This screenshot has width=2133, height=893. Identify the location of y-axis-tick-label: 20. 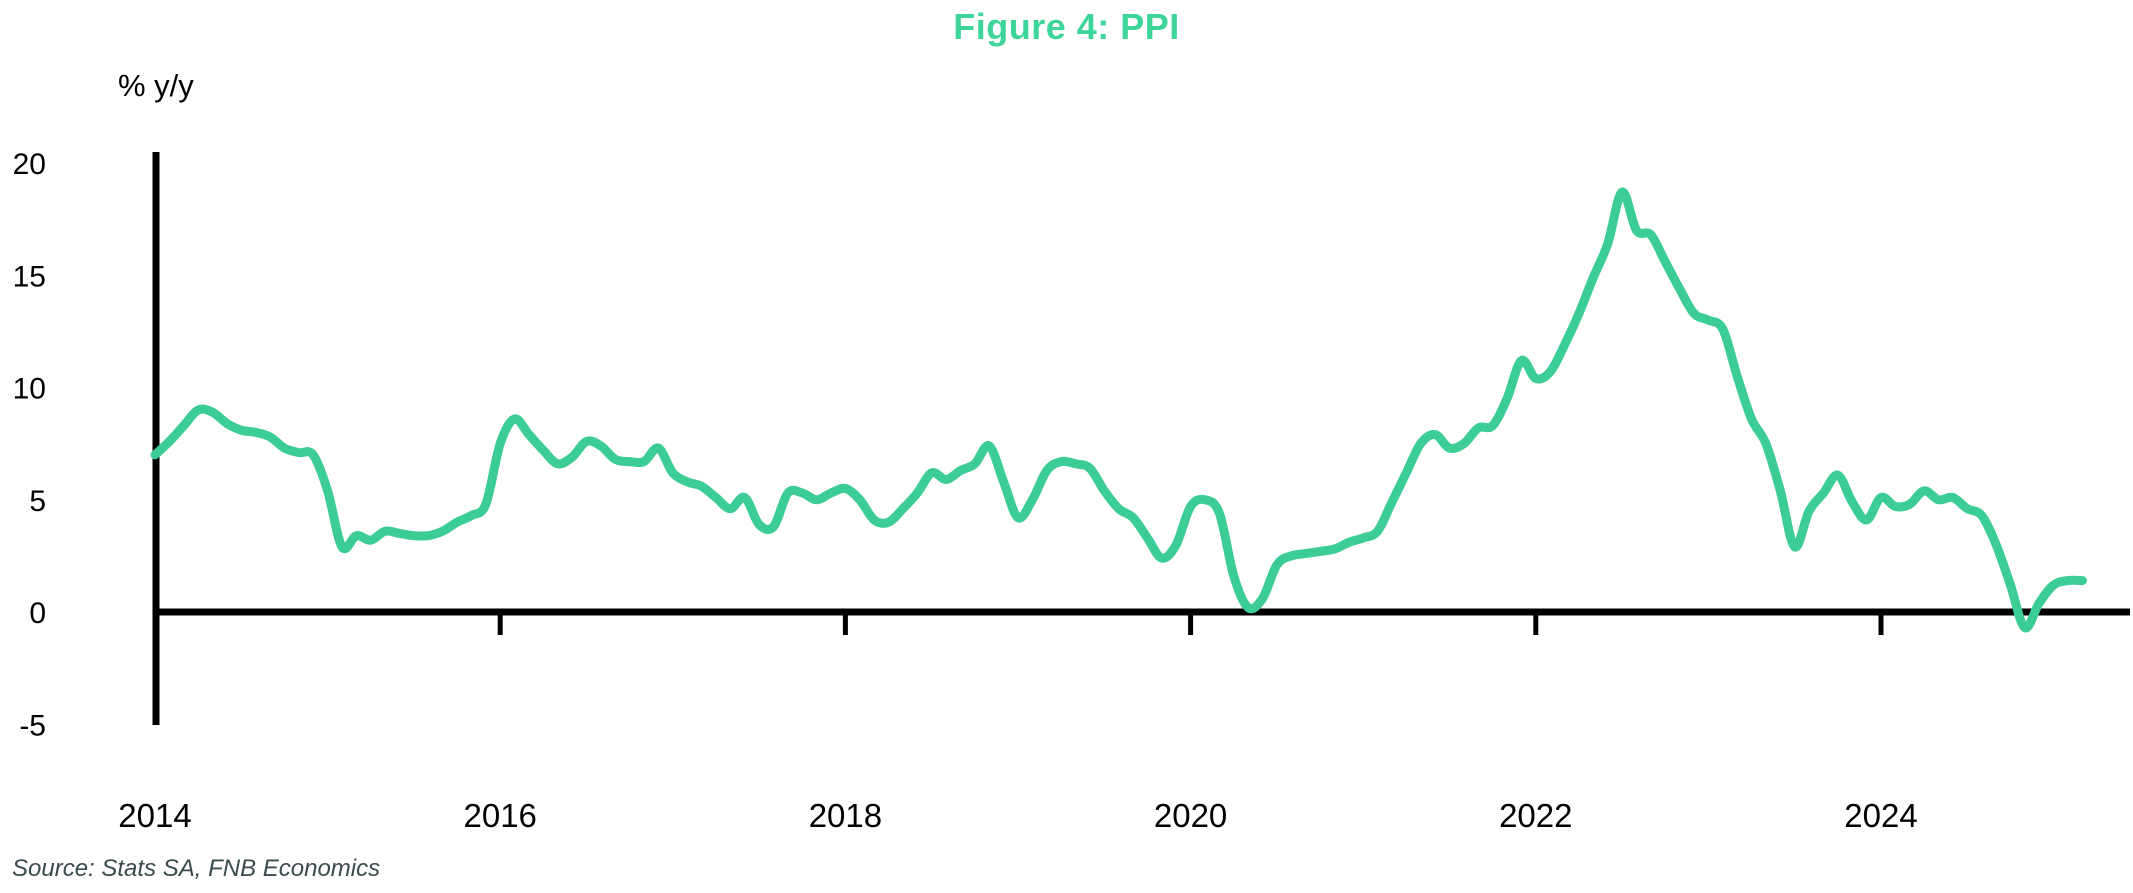
(29, 164).